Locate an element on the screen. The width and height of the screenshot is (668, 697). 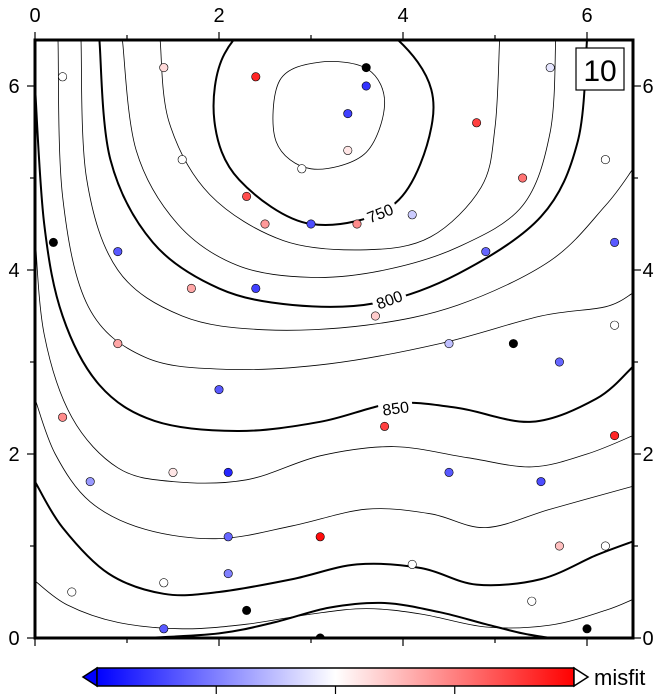
contour-label-text: 850 is located at coordinates (395, 409).